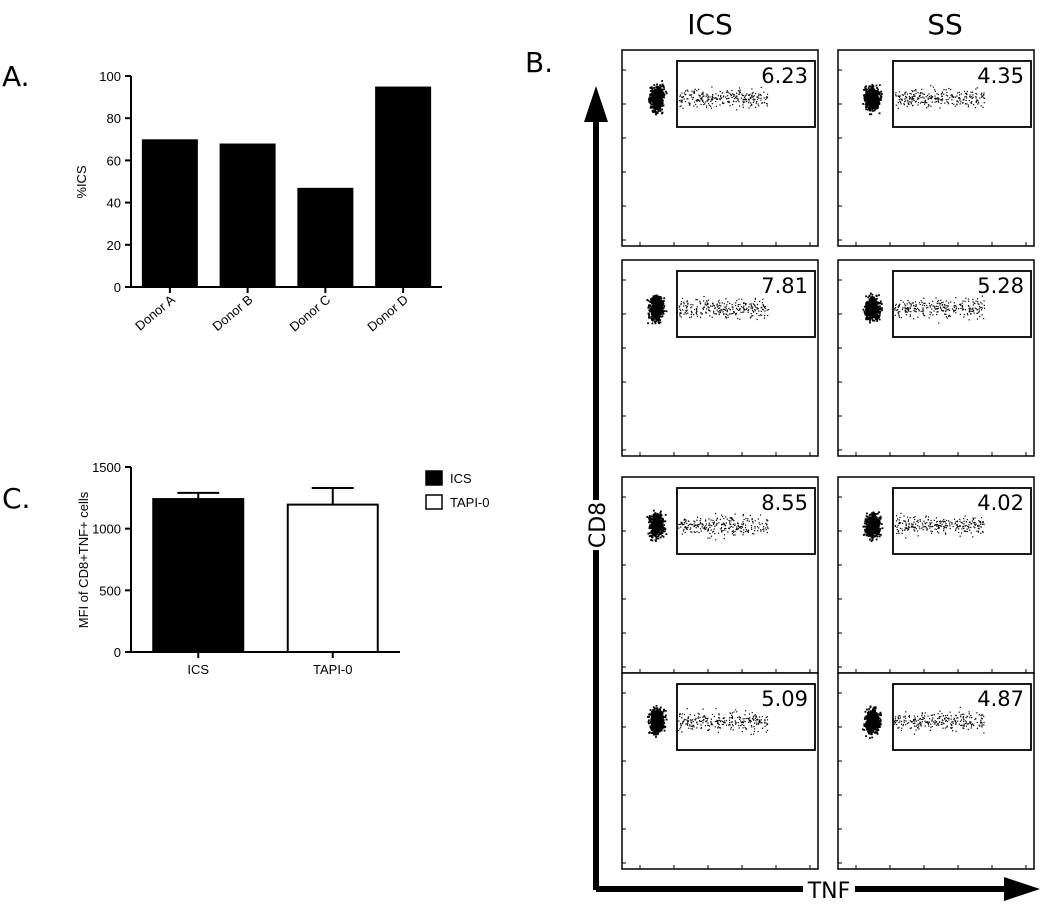  Describe the element at coordinates (746, 304) in the screenshot. I see `flow-gate` at that location.